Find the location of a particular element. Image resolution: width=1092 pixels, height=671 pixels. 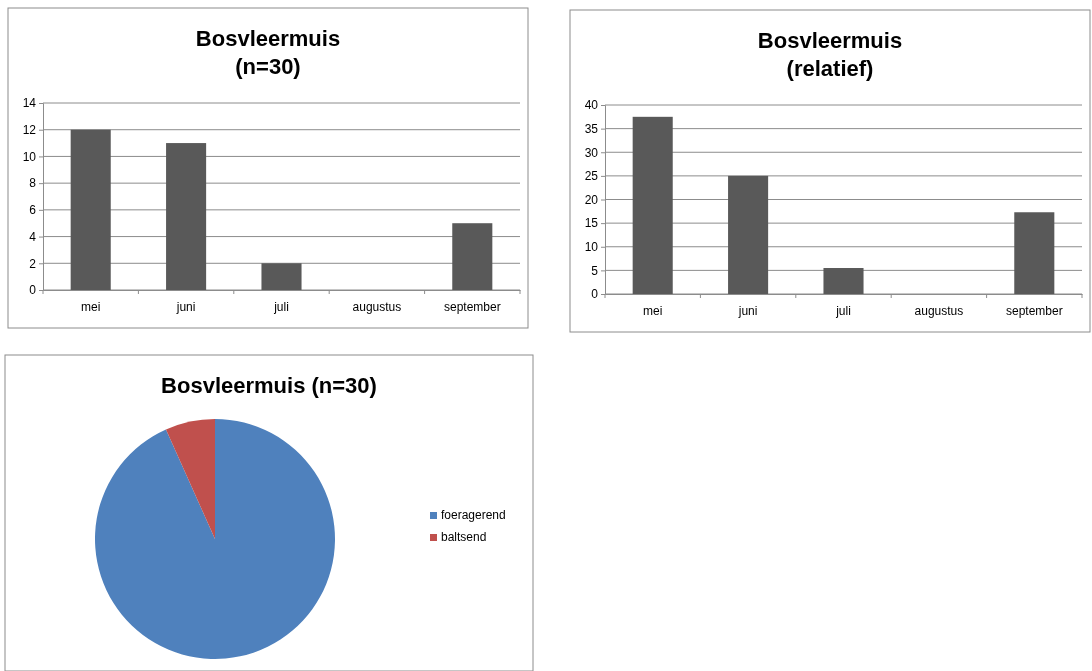

y-tick-label: 12 is located at coordinates (29, 130).